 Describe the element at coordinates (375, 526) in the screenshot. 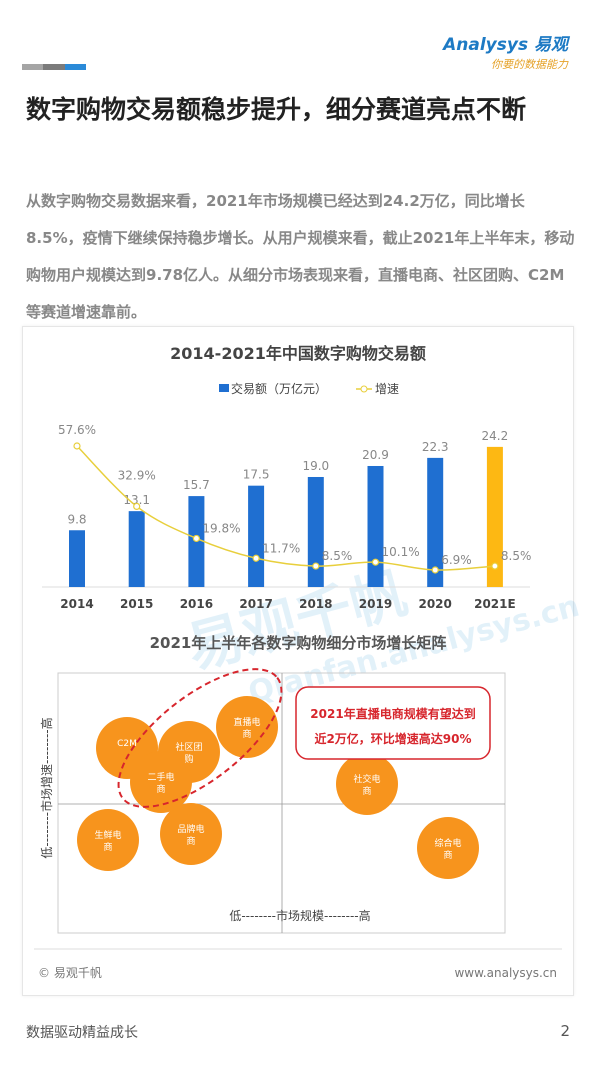

I see `bar-2019` at that location.